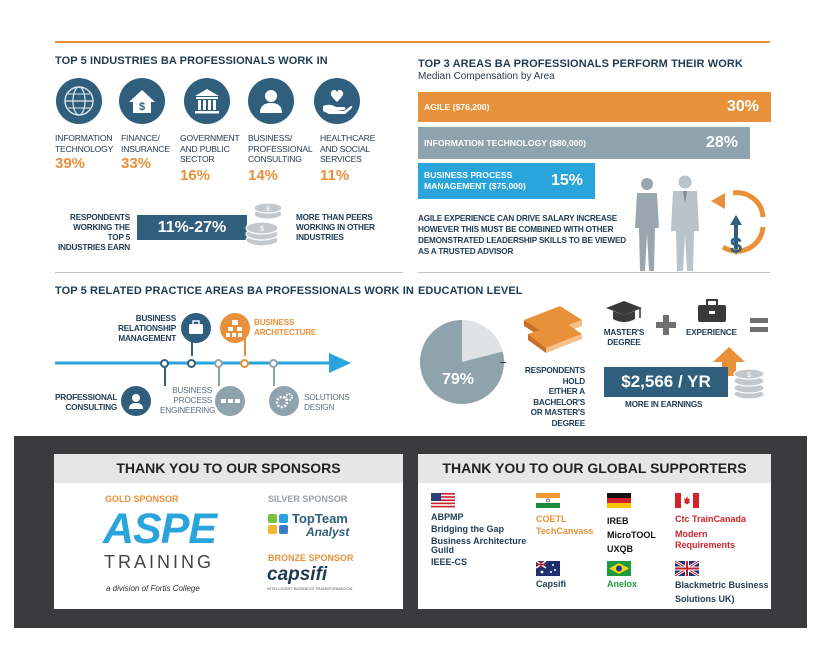 The image size is (820, 667). What do you see at coordinates (136, 163) in the screenshot?
I see `industry-percent-finance: 33%` at bounding box center [136, 163].